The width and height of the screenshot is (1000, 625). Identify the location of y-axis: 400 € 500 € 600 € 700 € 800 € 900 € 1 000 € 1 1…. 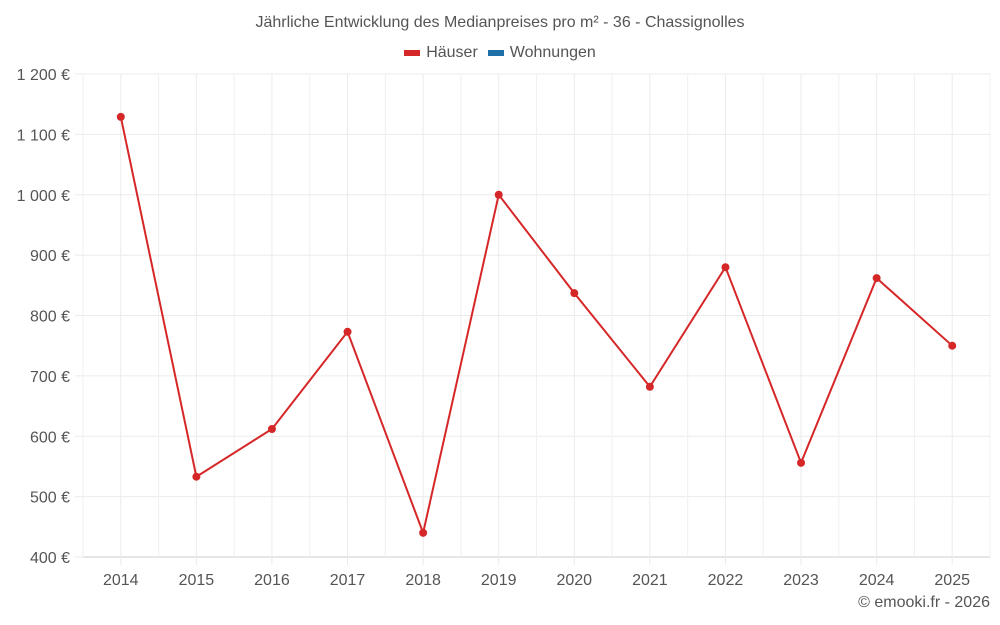
(43, 317).